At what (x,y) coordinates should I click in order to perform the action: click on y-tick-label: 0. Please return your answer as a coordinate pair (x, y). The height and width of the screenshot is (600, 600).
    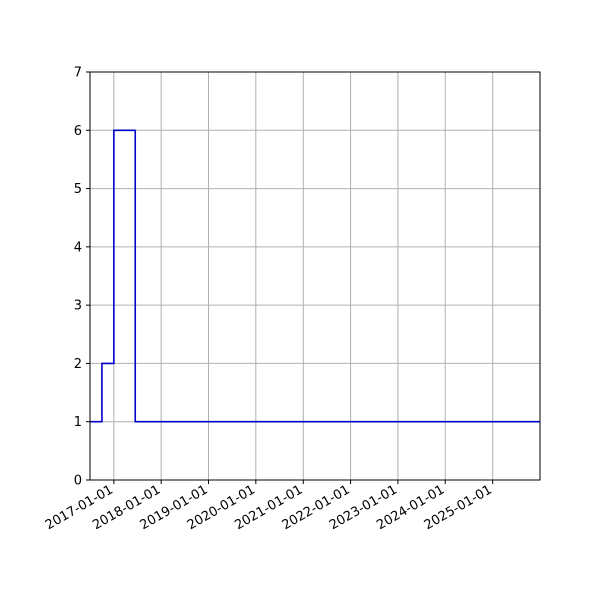
    Looking at the image, I should click on (78, 481).